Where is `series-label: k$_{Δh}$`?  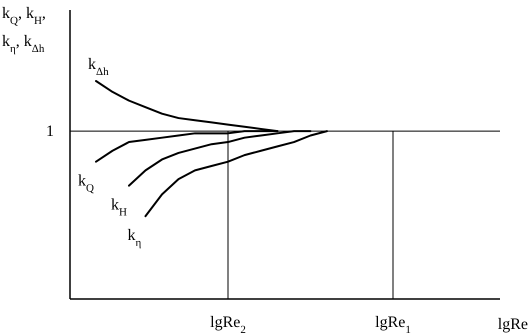
series-label: k$_{Δh}$ is located at coordinates (99, 67).